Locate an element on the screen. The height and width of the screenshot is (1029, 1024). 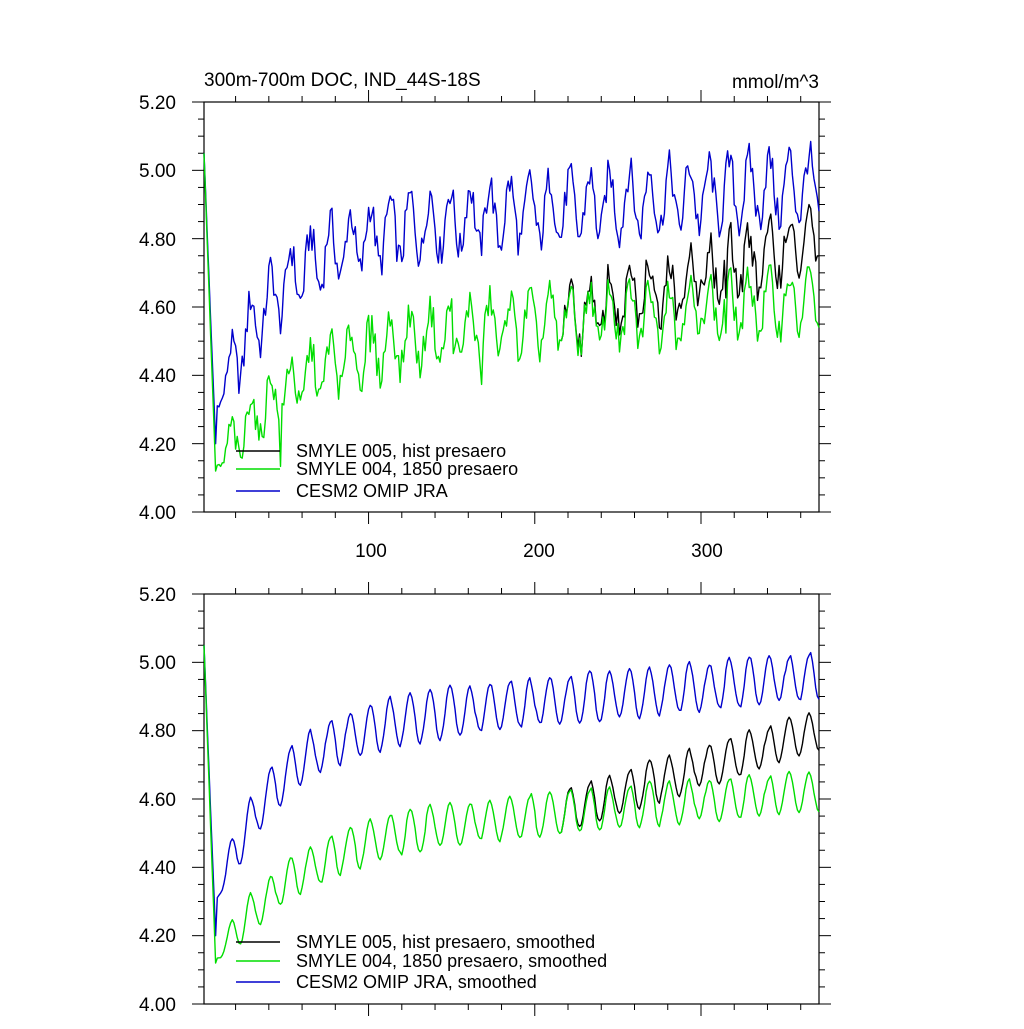
x-tick-labels-top: 100 200 300 is located at coordinates (539, 551).